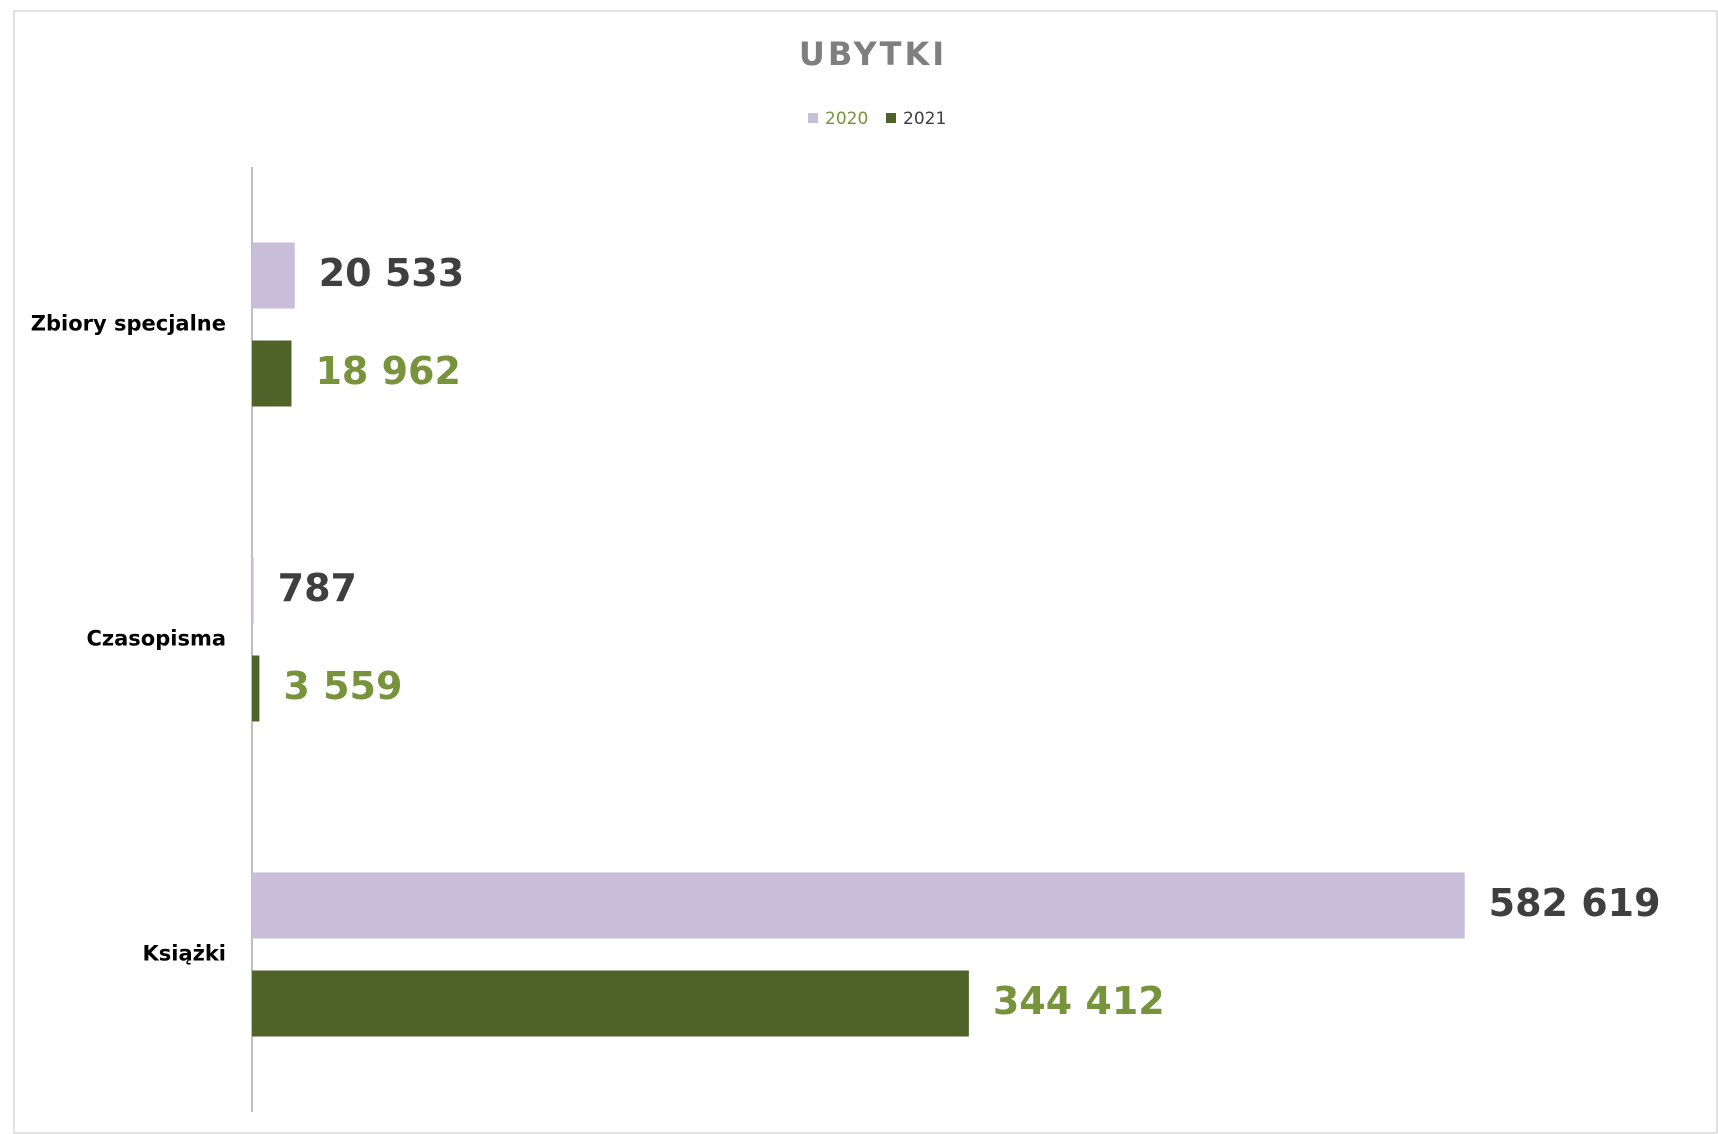 The image size is (1718, 1134). What do you see at coordinates (184, 954) in the screenshot?
I see `category-label: Książki` at bounding box center [184, 954].